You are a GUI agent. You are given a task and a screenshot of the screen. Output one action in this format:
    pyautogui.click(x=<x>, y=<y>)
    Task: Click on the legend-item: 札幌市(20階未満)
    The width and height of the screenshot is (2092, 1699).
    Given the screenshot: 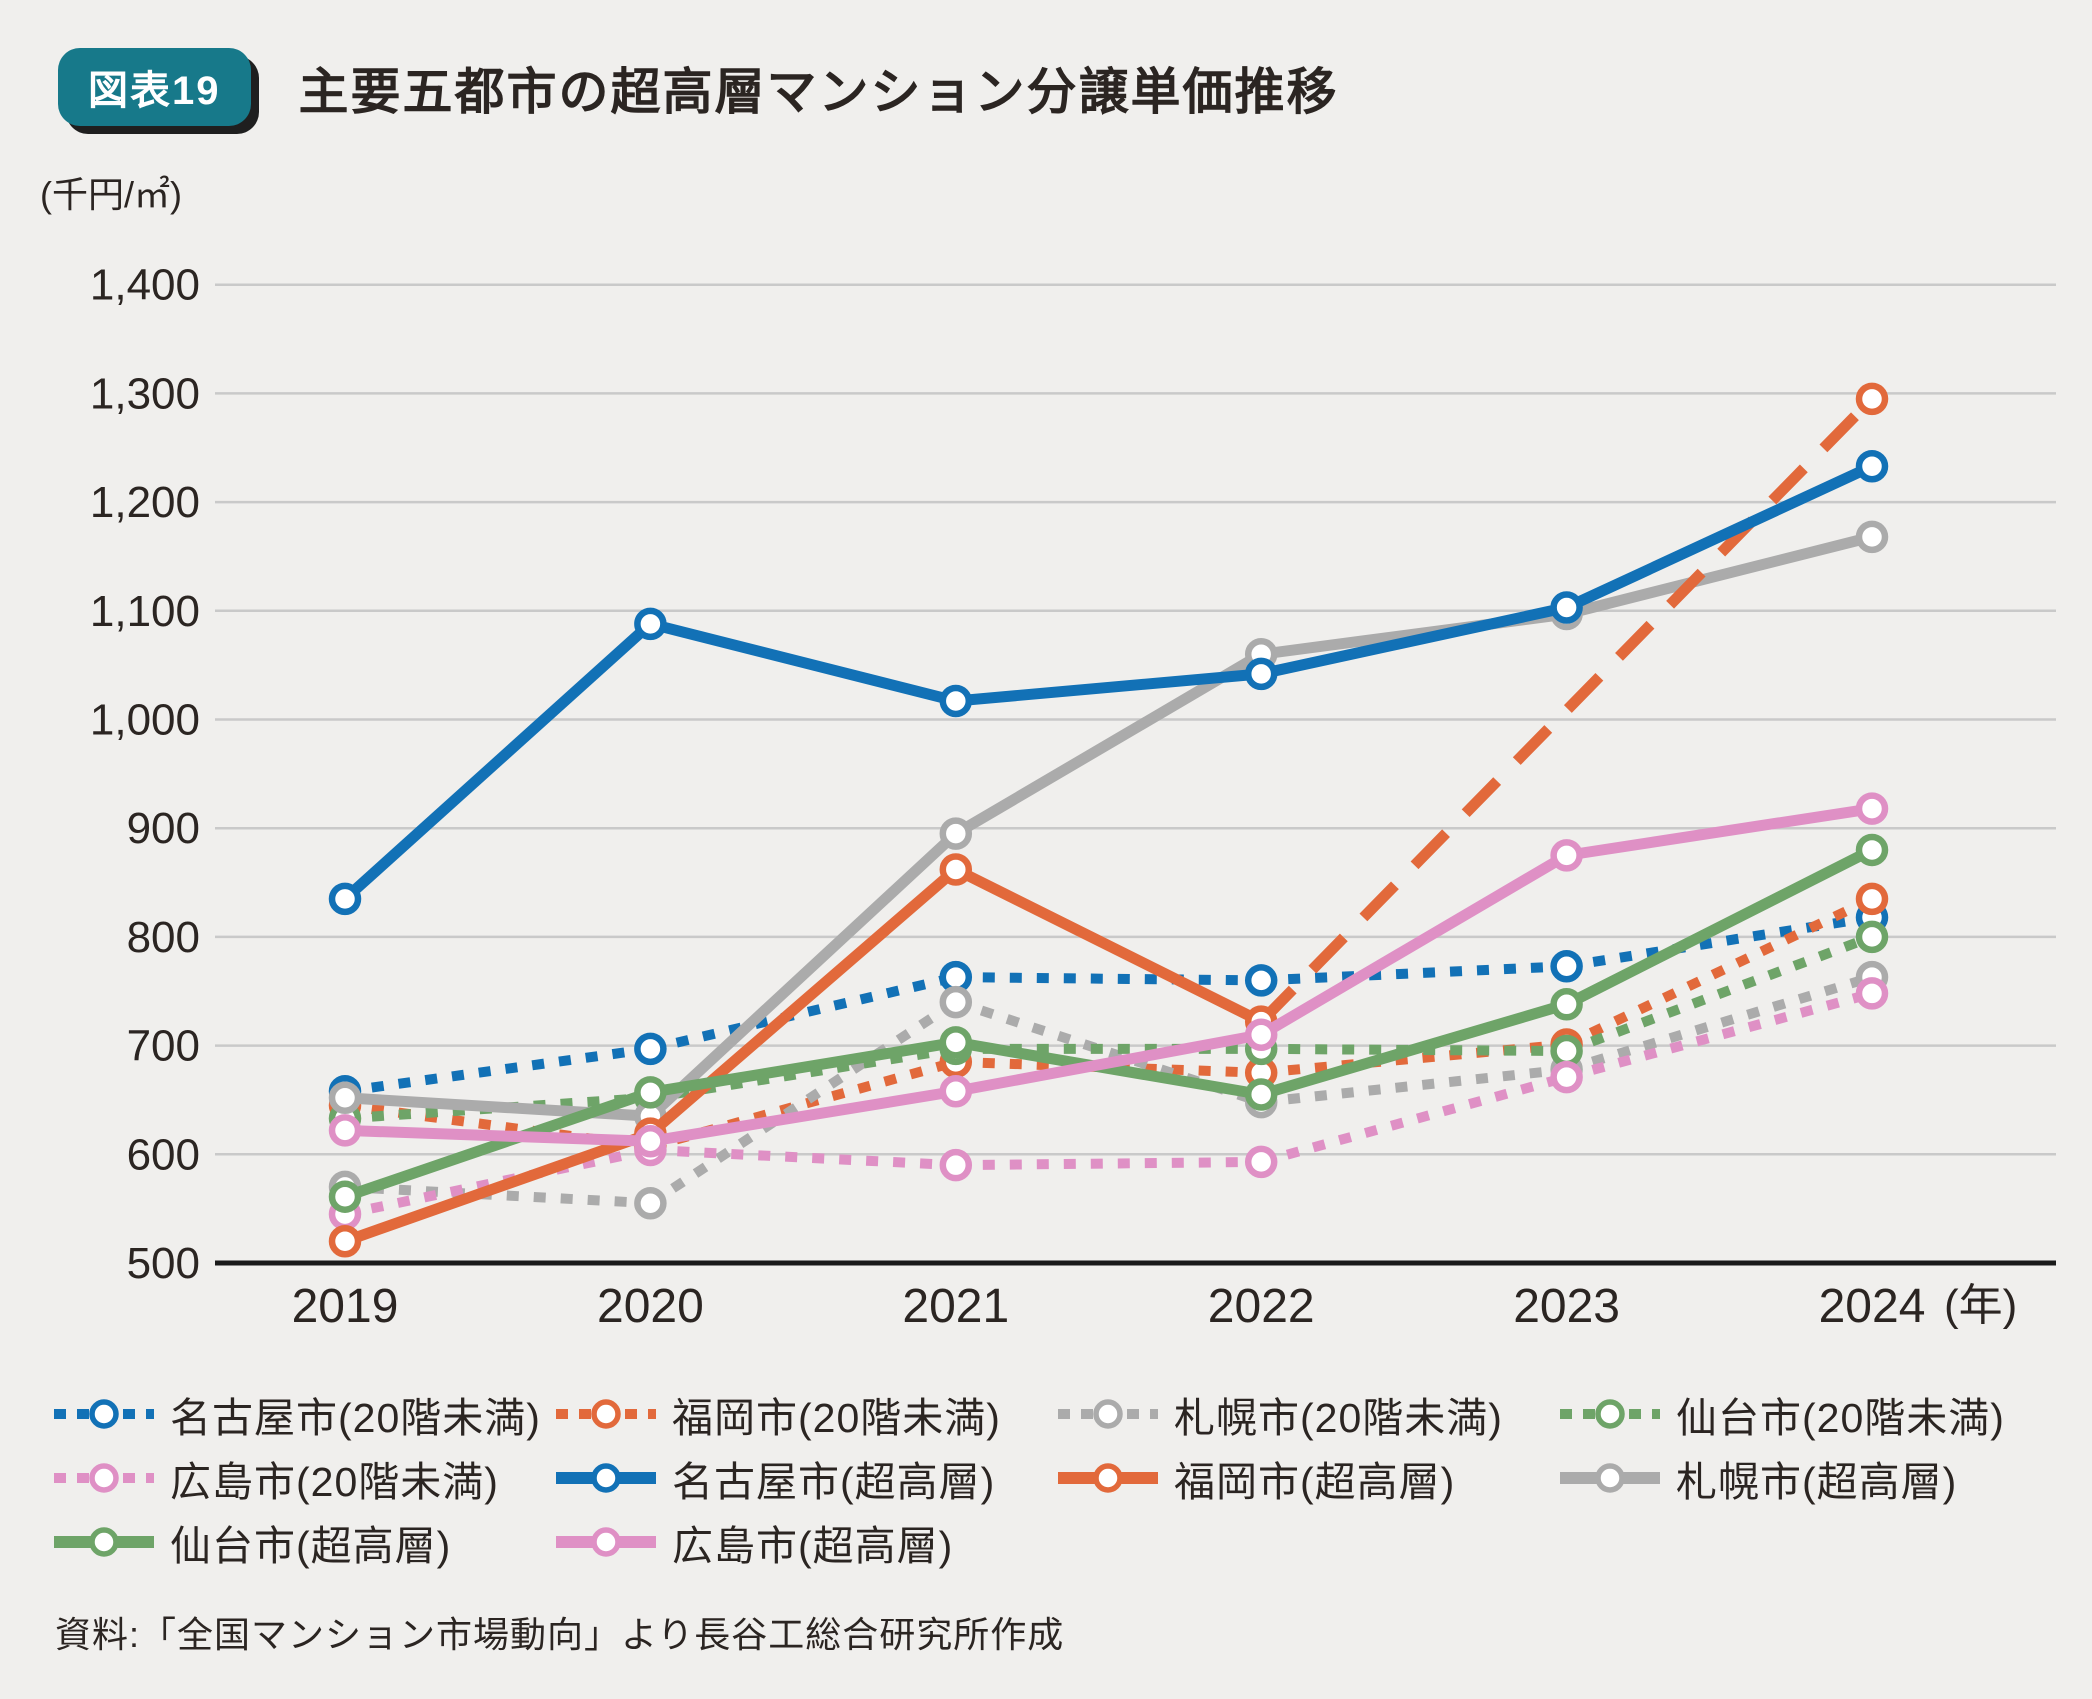 What is the action you would take?
    pyautogui.click(x=1307, y=1414)
    